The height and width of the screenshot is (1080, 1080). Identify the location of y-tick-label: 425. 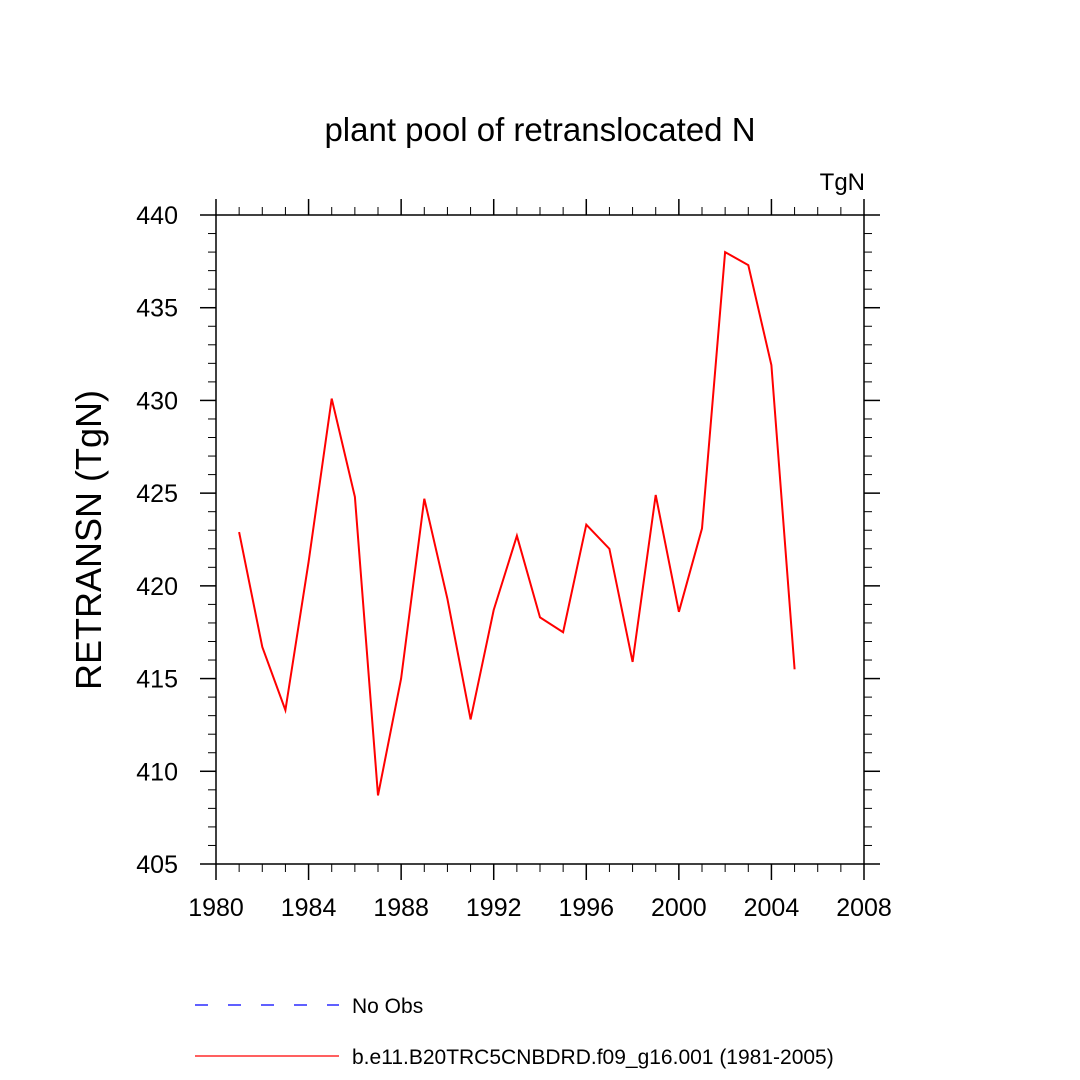
(157, 494).